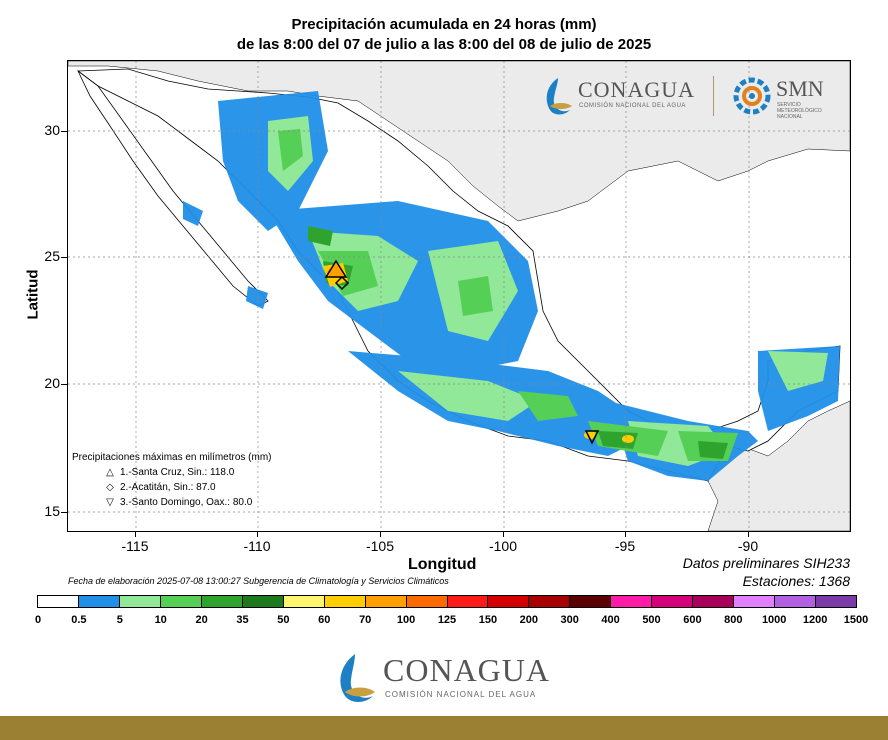  Describe the element at coordinates (161, 487) in the screenshot. I see `legend-item: ◇ 2.-Acatitán, Sin.: 87.0` at that location.